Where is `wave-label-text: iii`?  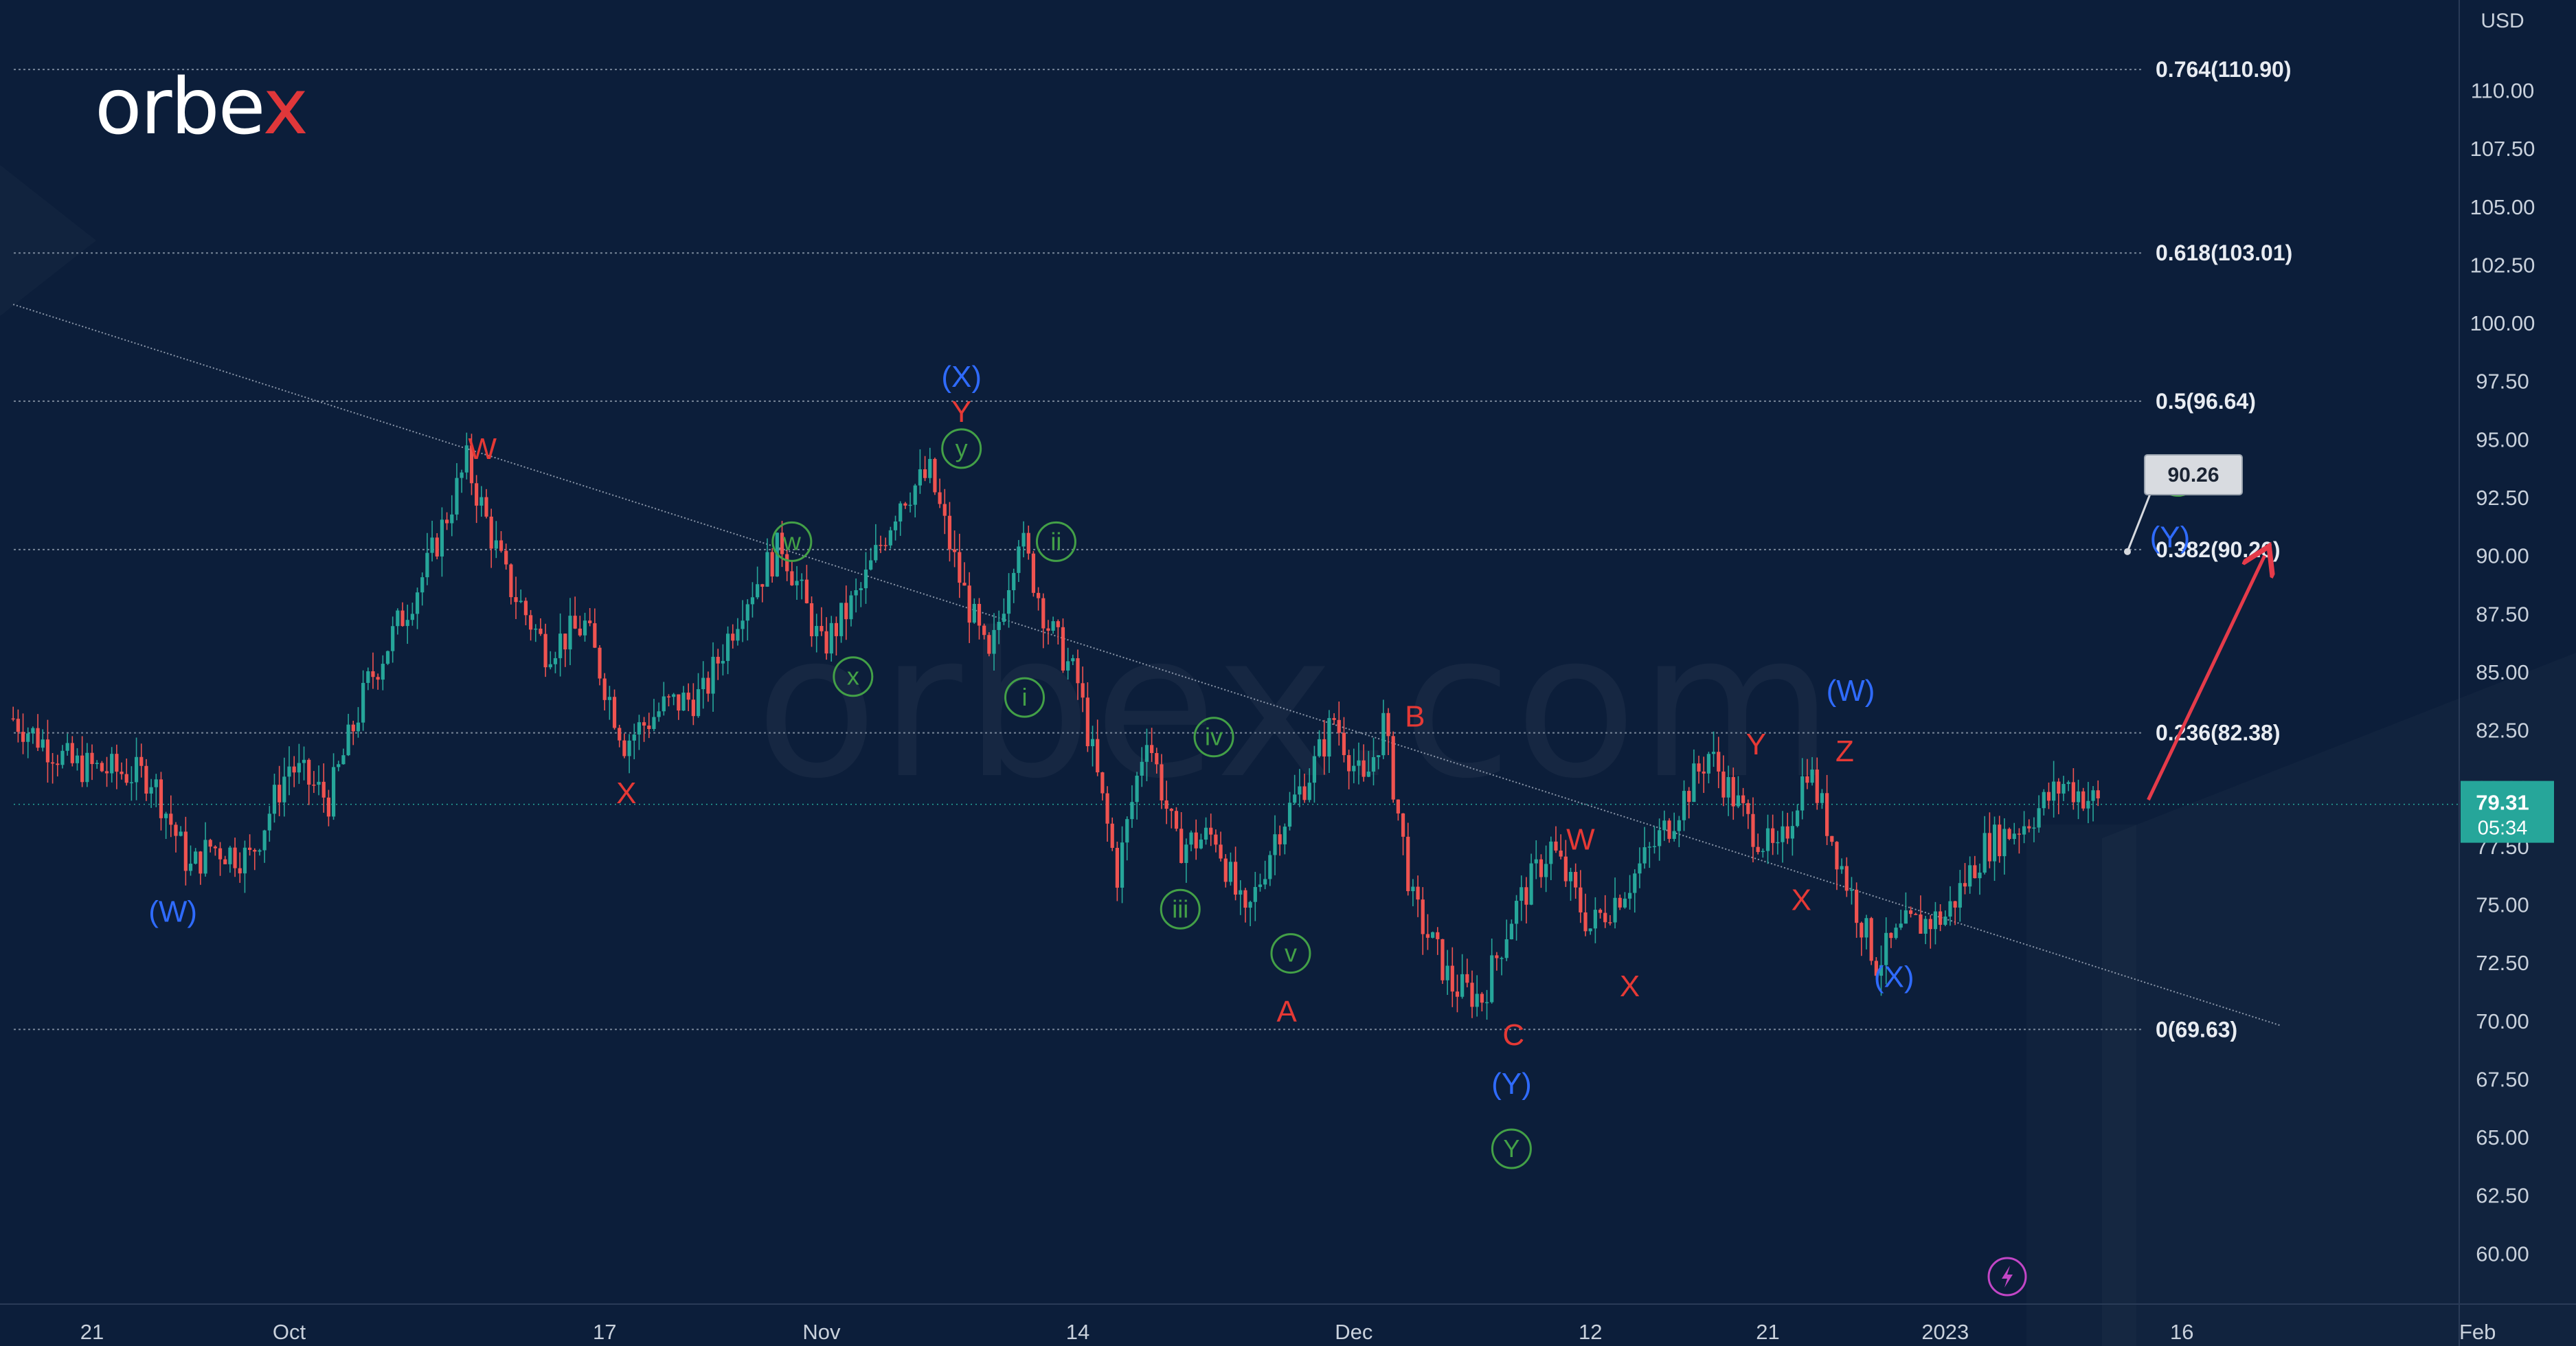
wave-label-text: iii is located at coordinates (1180, 909).